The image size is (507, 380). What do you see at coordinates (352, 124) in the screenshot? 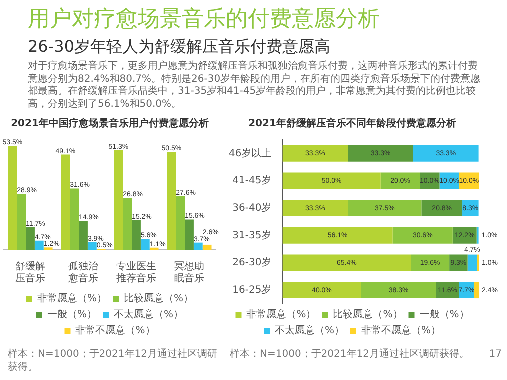
I see `chart-title: 2021年舒缓解压音乐不同年龄段付费意愿分析` at bounding box center [352, 124].